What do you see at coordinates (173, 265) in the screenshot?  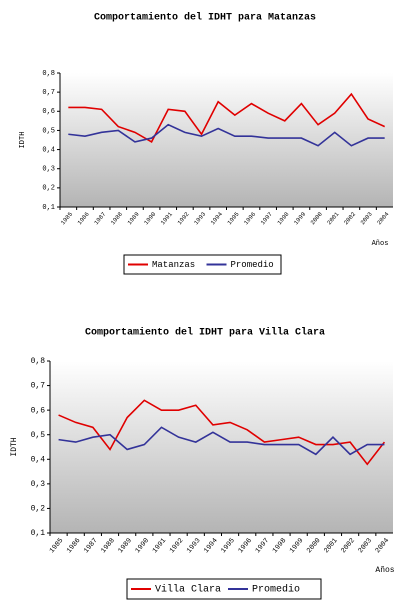 I see `legend-label: Matanzas` at bounding box center [173, 265].